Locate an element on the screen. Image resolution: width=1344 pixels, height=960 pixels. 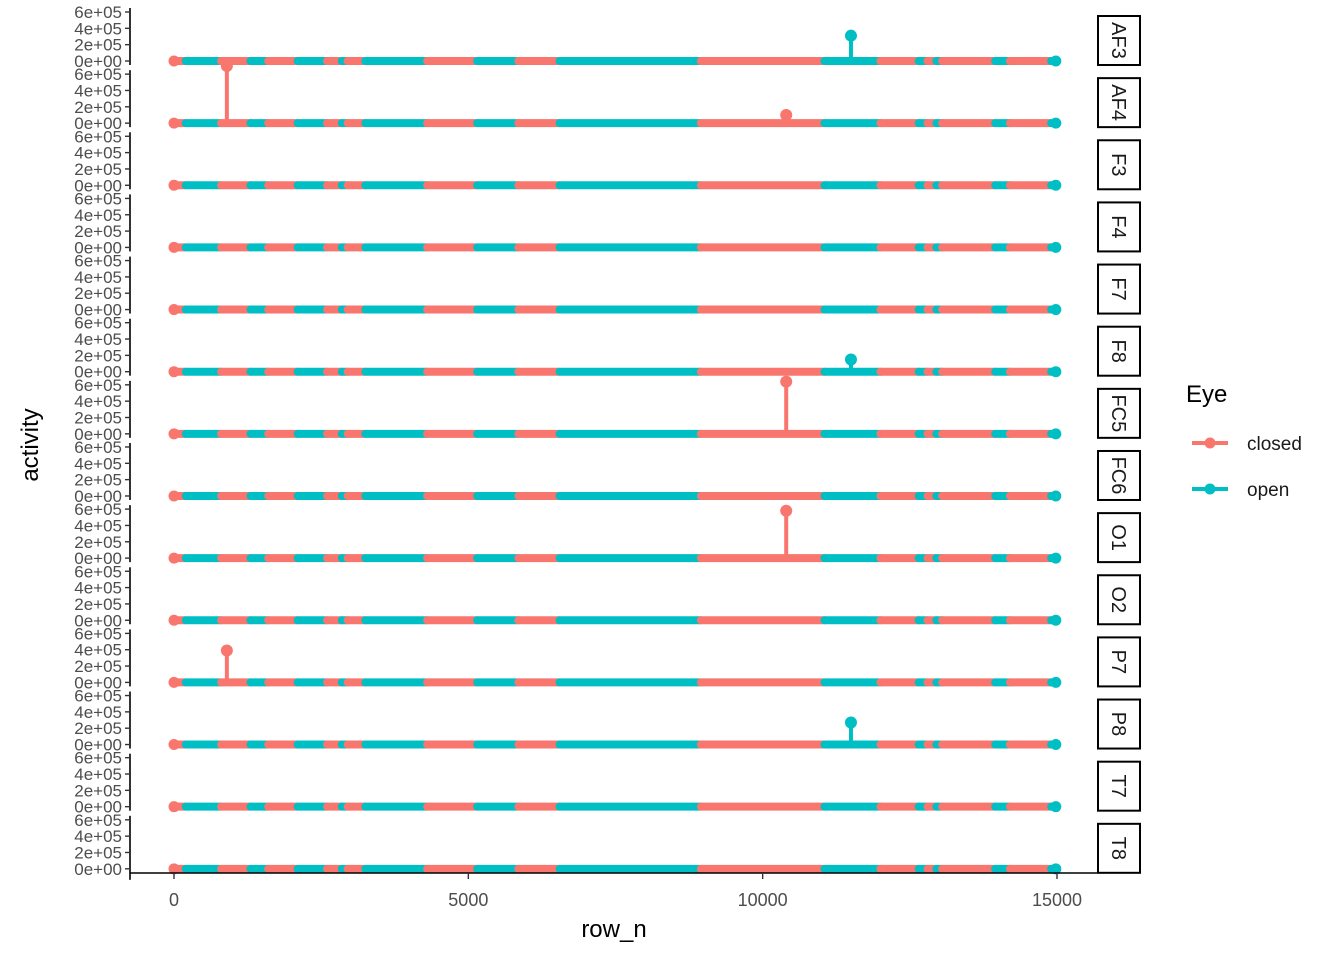
facet-strip-label: AF3 is located at coordinates (1118, 40).